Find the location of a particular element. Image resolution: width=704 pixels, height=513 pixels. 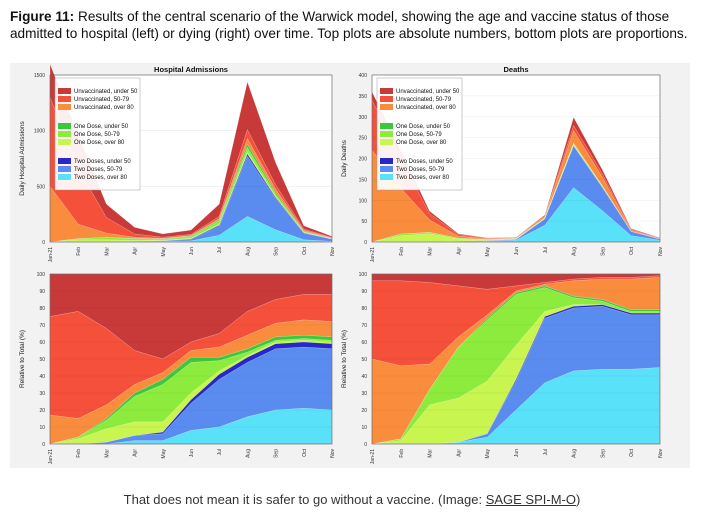

y-axis-label: Daily Hospital Admissions is located at coordinates (22, 158).